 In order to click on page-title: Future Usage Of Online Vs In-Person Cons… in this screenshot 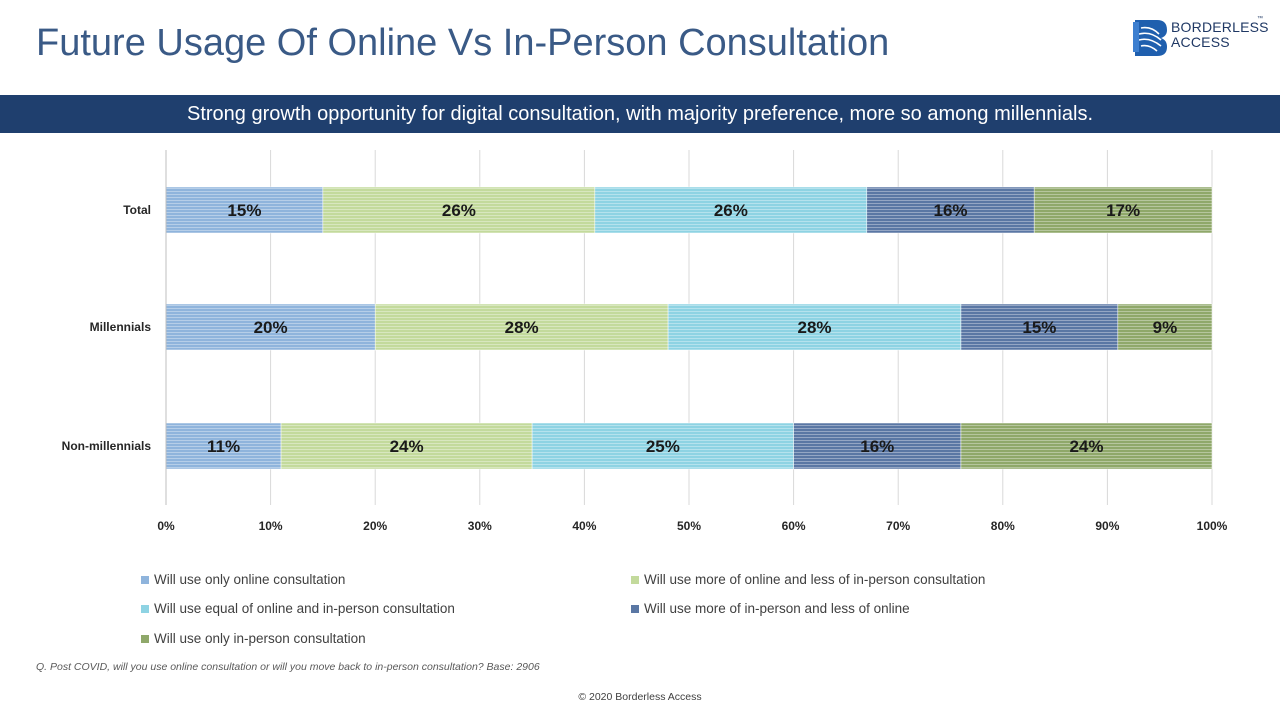, I will do `click(463, 43)`.